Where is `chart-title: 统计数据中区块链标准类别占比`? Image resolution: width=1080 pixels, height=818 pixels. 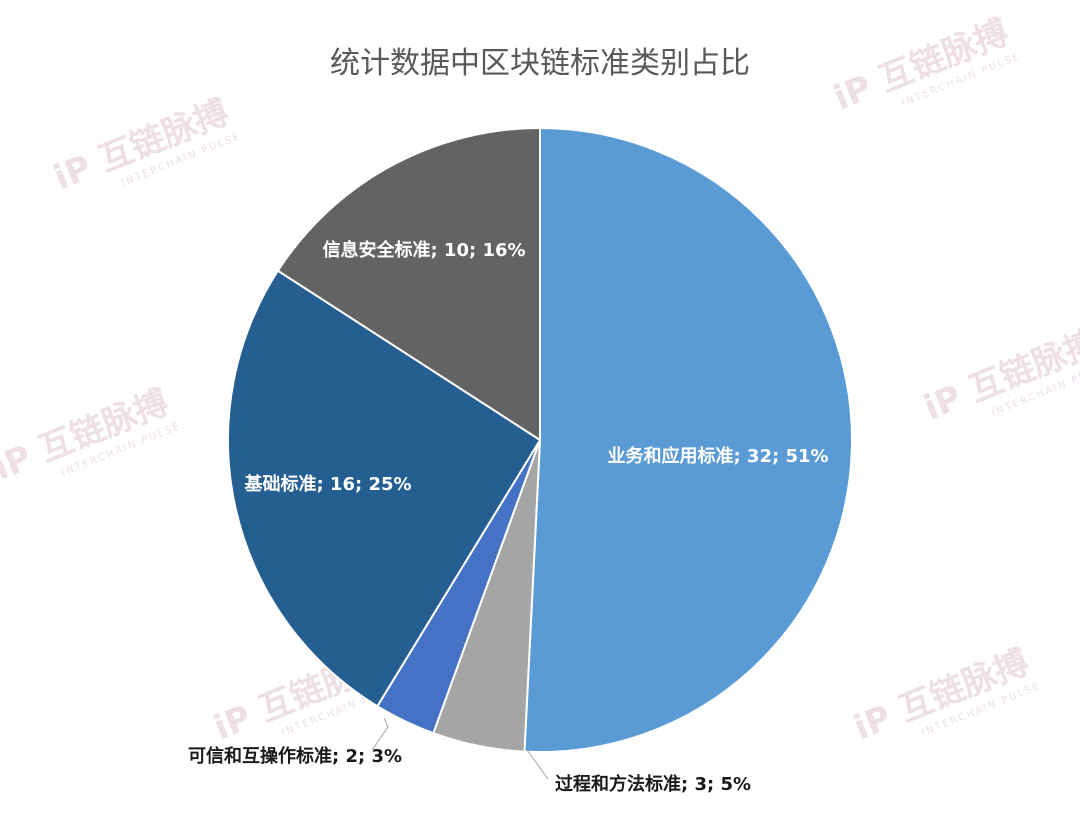
chart-title: 统计数据中区块链标准类别占比 is located at coordinates (540, 63).